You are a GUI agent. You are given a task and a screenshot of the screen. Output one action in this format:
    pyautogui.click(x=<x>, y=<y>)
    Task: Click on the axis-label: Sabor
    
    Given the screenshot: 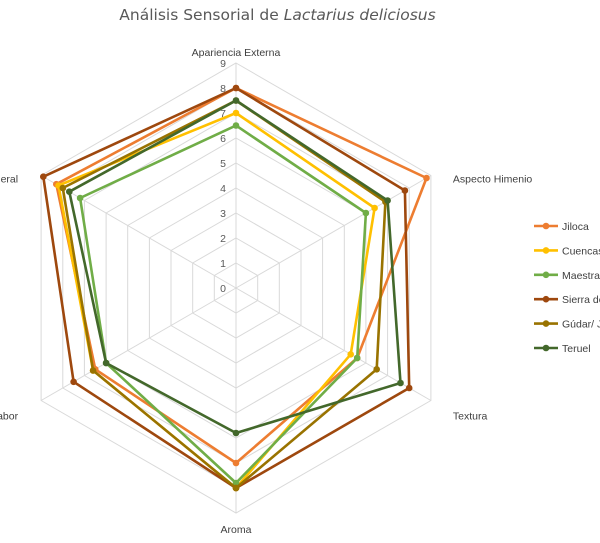 What is the action you would take?
    pyautogui.click(x=9, y=417)
    